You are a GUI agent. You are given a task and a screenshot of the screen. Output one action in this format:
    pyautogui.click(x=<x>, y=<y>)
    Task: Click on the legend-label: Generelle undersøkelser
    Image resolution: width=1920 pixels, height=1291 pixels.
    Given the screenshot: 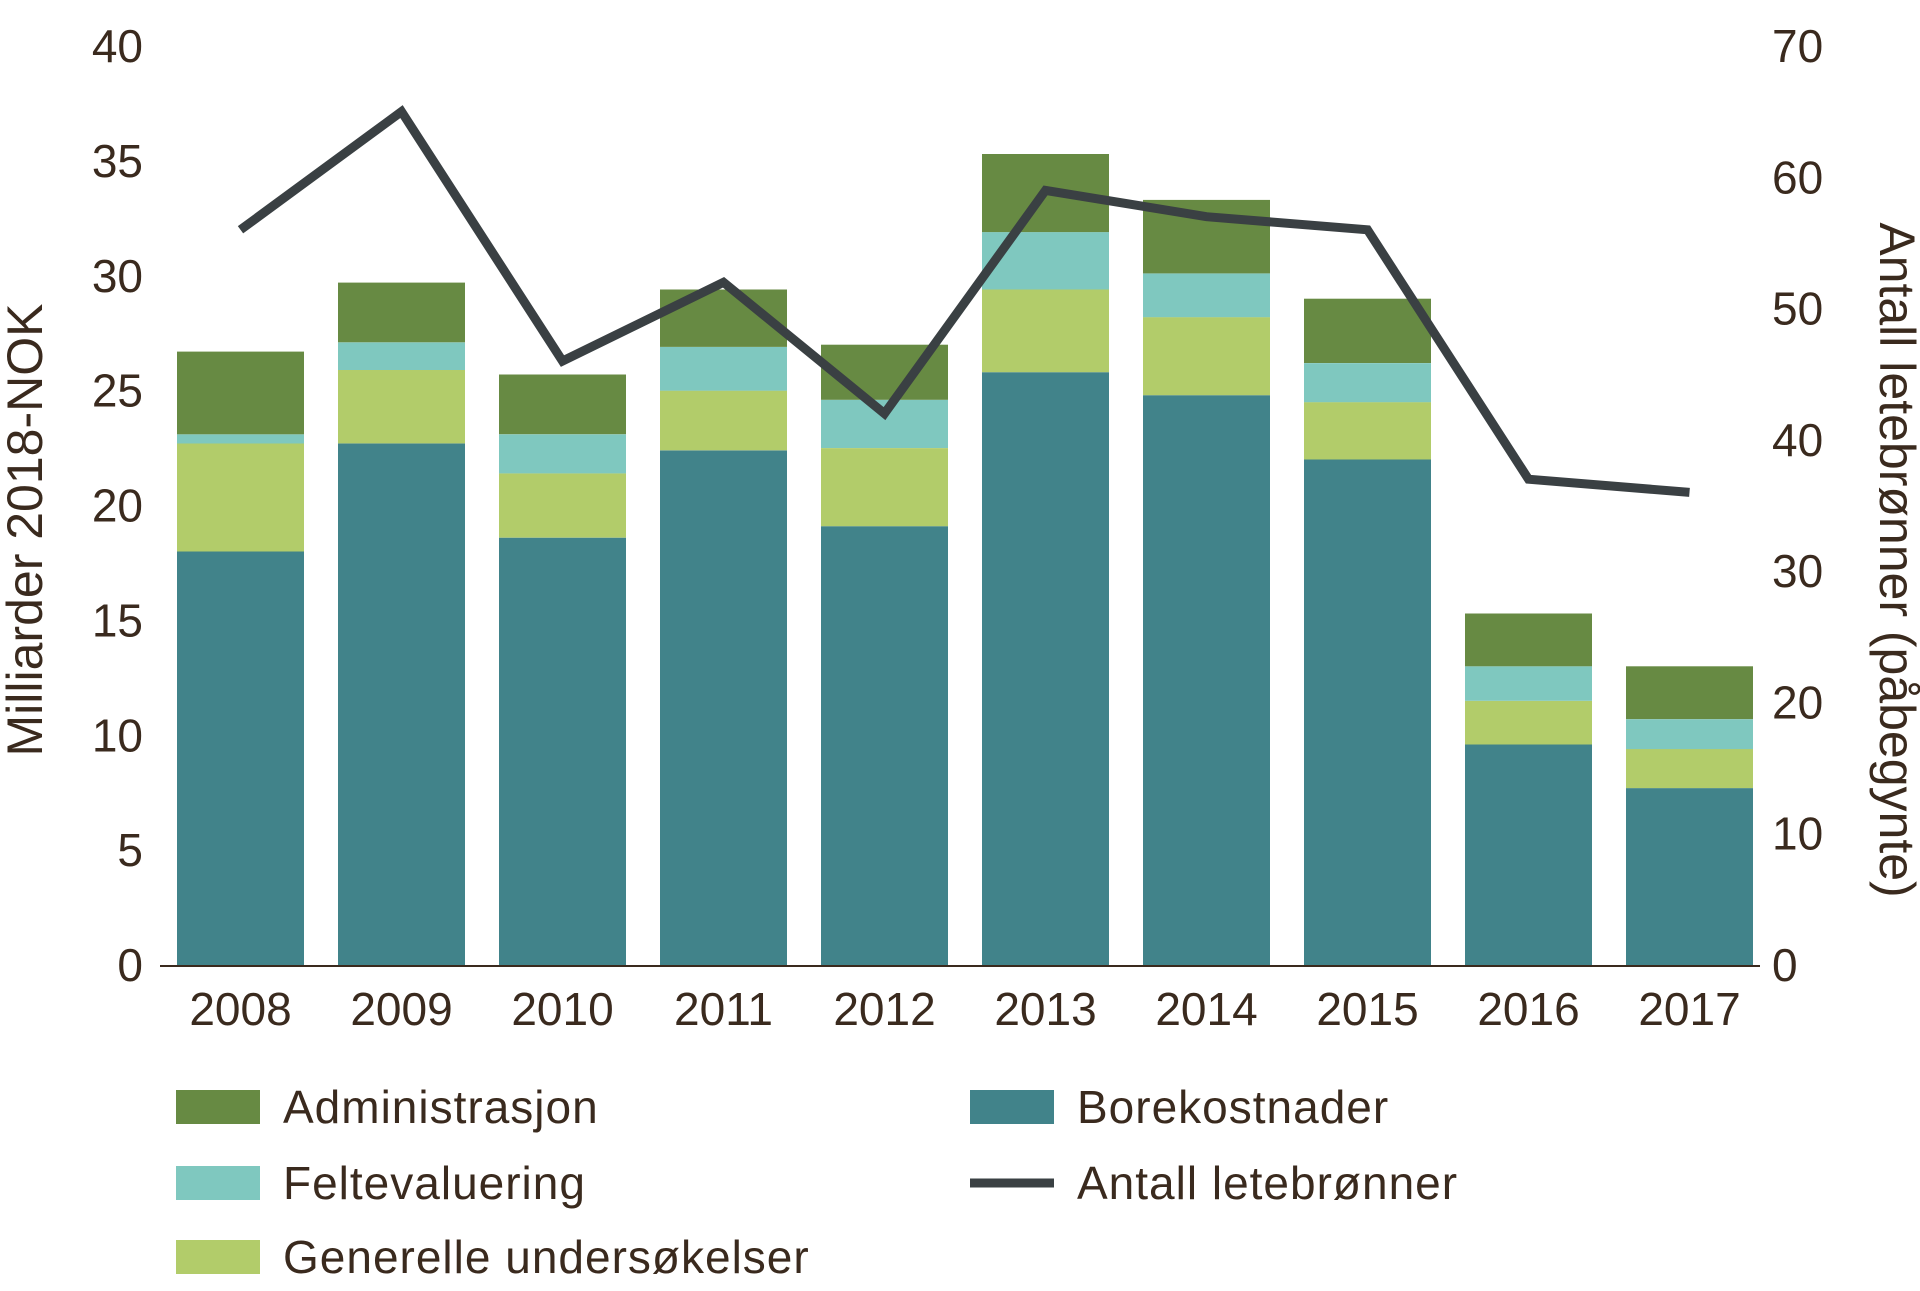 What is the action you would take?
    pyautogui.click(x=546, y=1257)
    